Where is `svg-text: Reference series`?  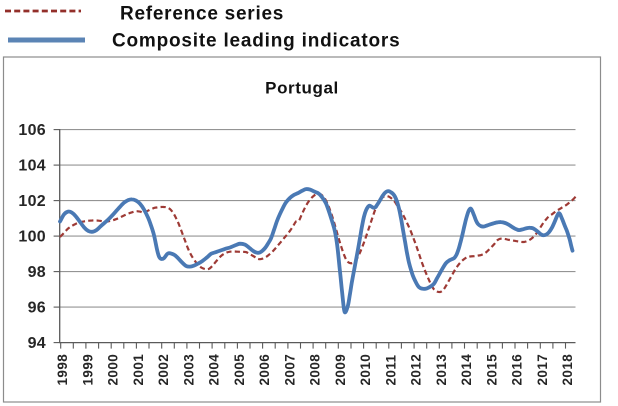
svg-text: Reference series is located at coordinates (202, 14).